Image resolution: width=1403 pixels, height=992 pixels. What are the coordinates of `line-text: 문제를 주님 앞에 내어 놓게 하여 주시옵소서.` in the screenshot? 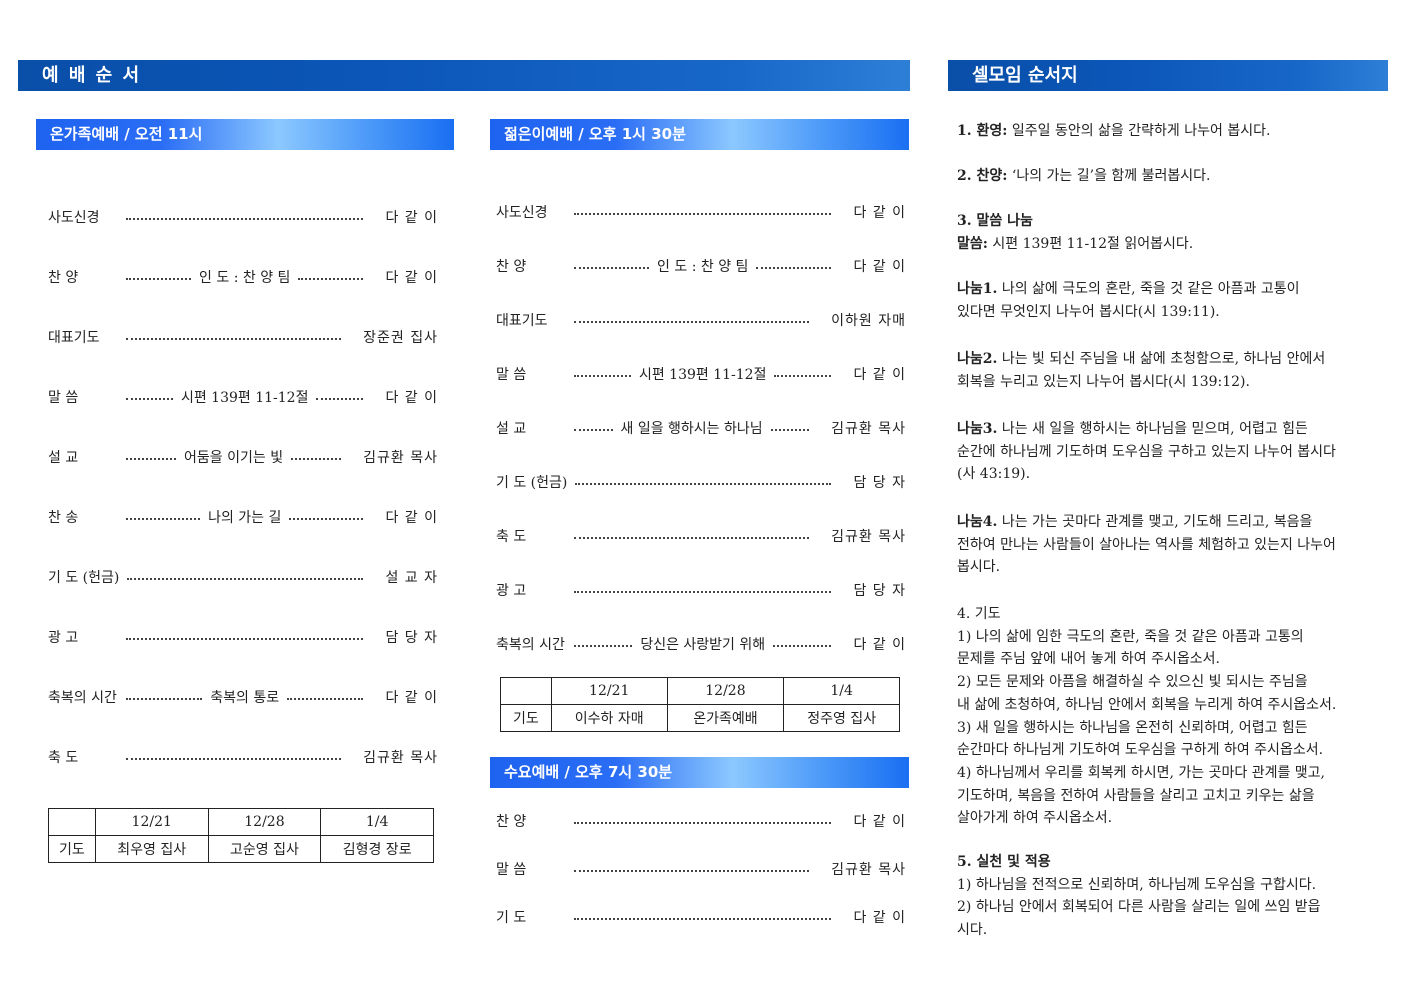 It's located at (1088, 659).